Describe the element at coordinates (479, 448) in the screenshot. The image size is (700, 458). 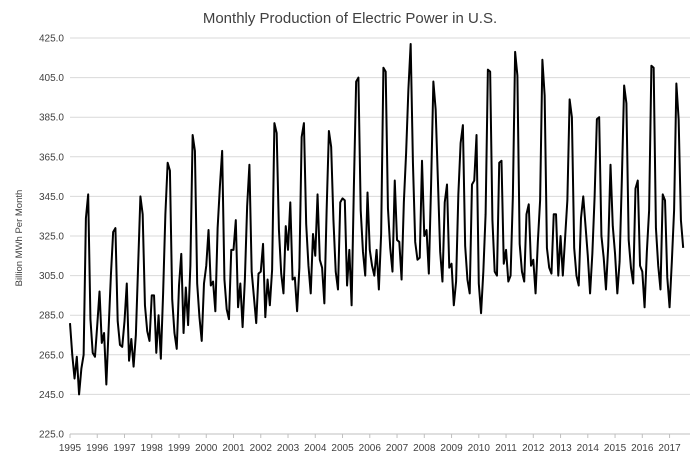
I see `x-tick-label: 2010` at that location.